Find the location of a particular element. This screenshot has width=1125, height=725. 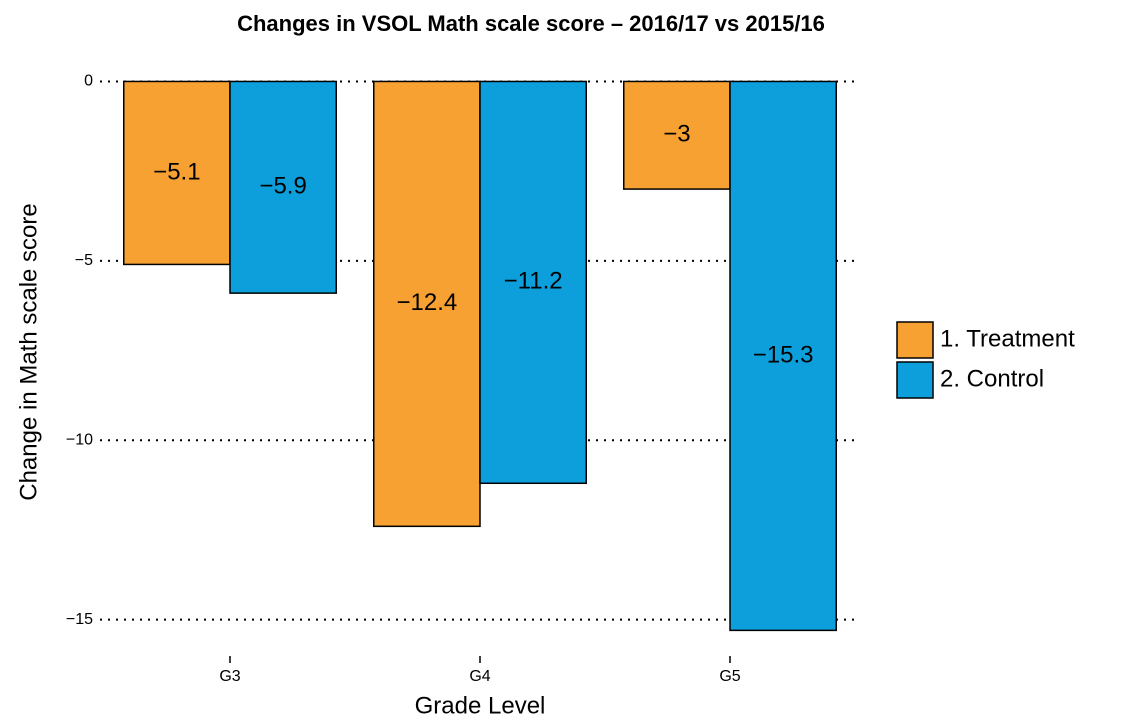

value-label: −11.2 is located at coordinates (533, 281).